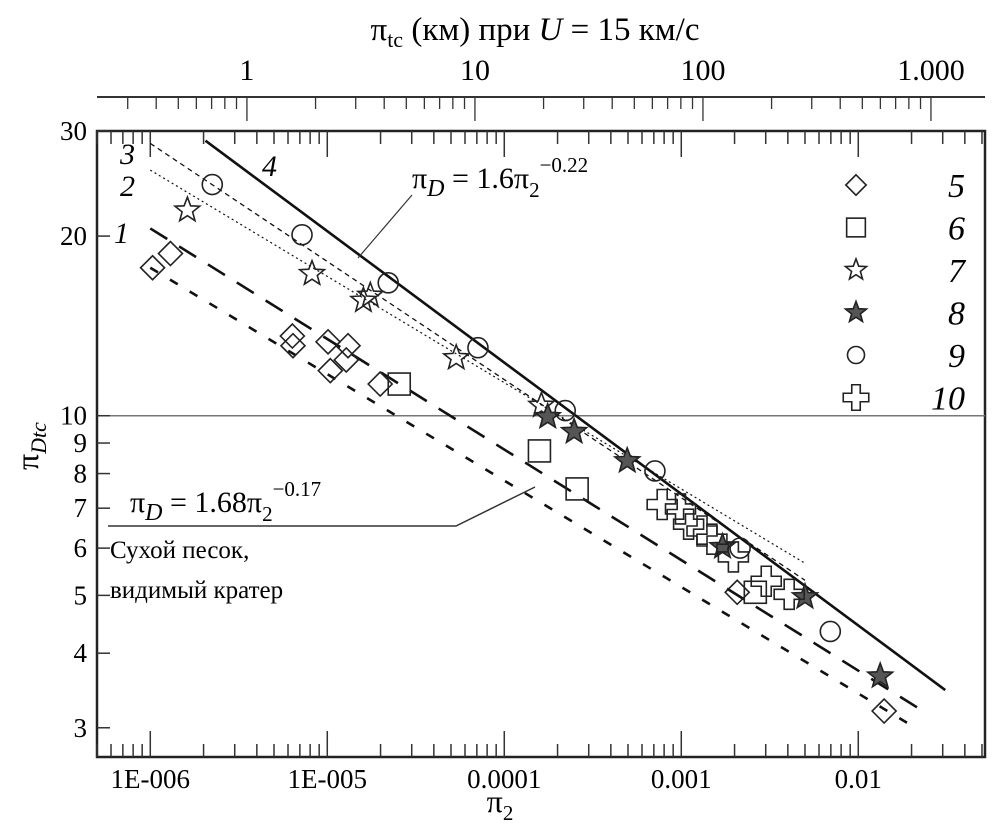 This screenshot has width=1001, height=840. I want to click on top-tick-label: 100, so click(702, 70).